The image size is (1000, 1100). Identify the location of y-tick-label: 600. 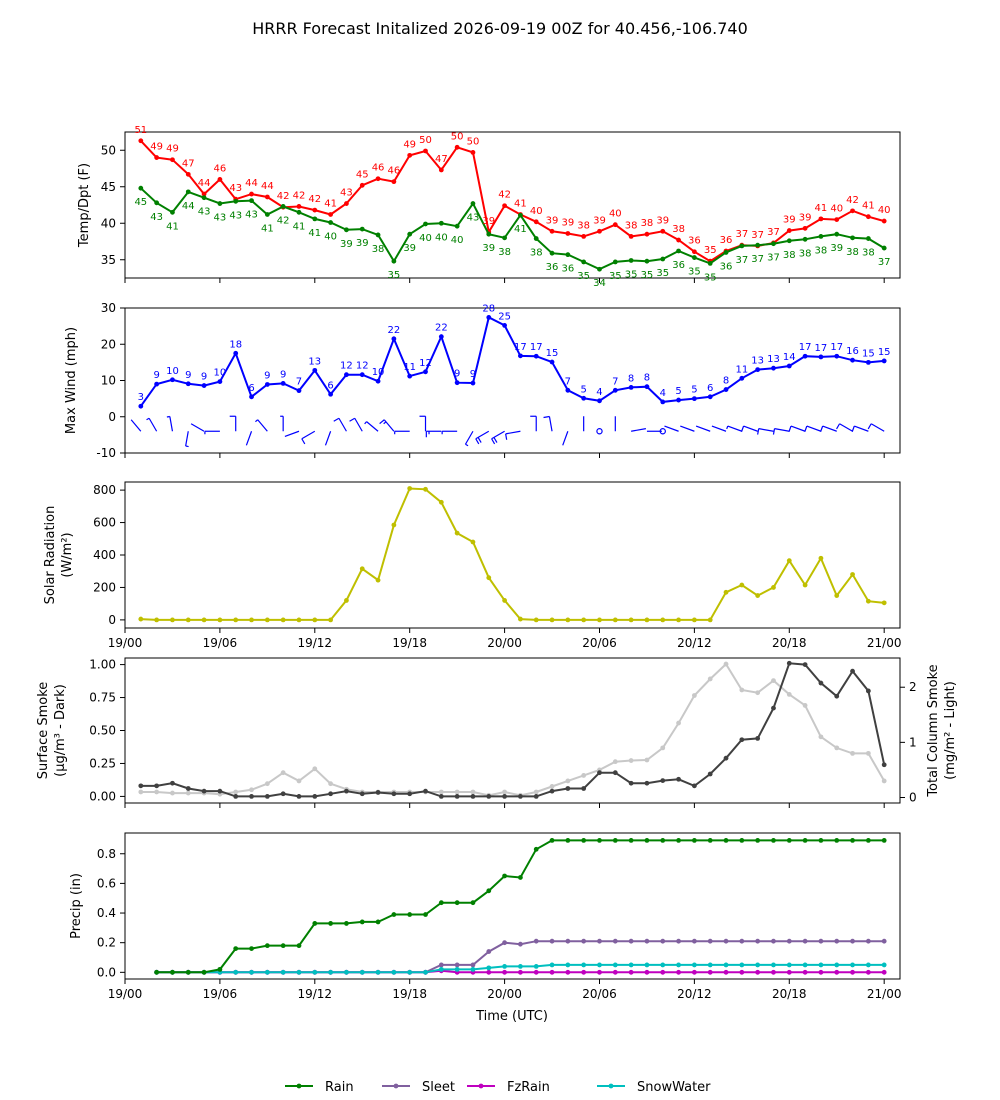
(104, 523).